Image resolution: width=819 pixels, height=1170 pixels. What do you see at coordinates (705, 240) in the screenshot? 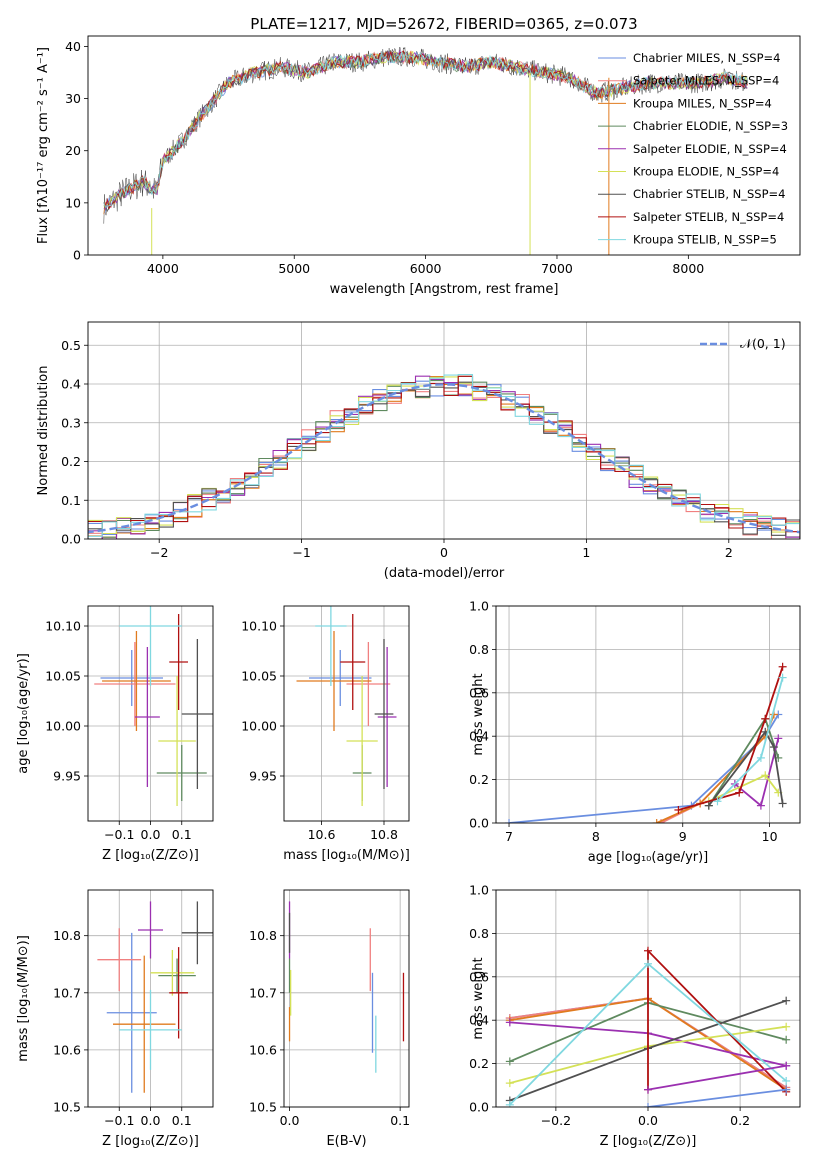
I see `legend-entry: Kroupa STELIB, N_SSP=5` at bounding box center [705, 240].